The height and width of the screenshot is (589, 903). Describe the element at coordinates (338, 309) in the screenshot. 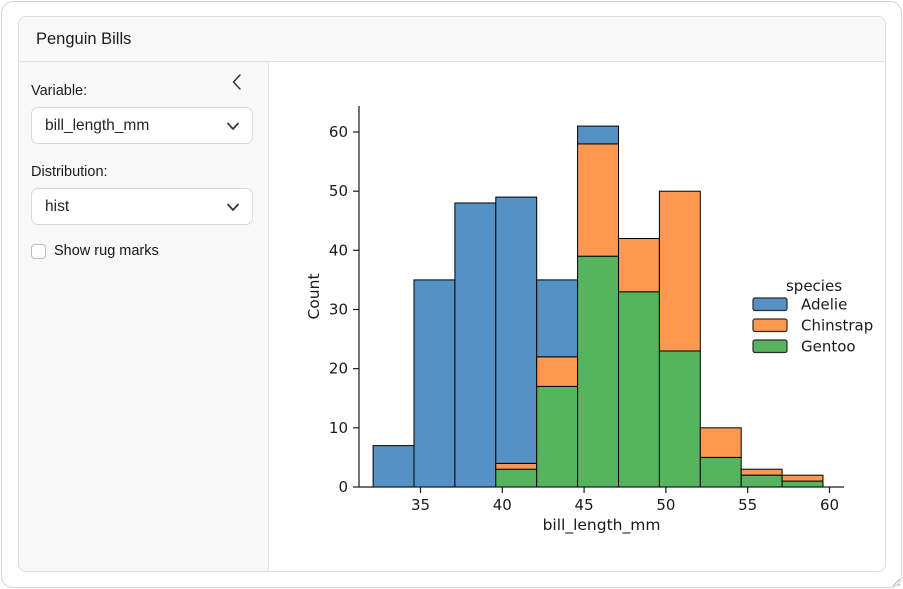

I see `y-tick-label: 30` at that location.